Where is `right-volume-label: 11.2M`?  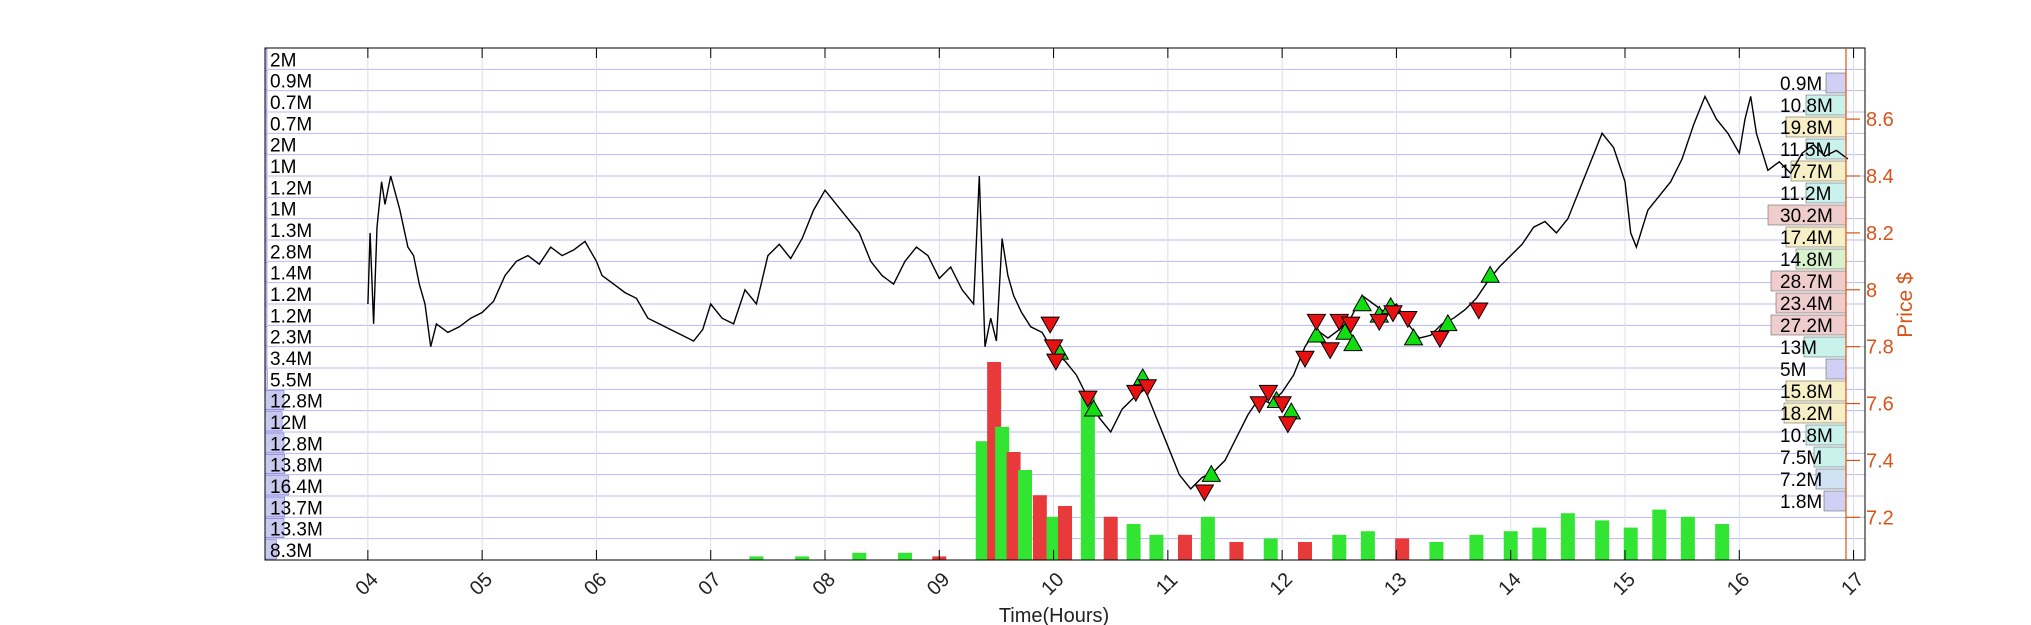 right-volume-label: 11.2M is located at coordinates (1805, 194).